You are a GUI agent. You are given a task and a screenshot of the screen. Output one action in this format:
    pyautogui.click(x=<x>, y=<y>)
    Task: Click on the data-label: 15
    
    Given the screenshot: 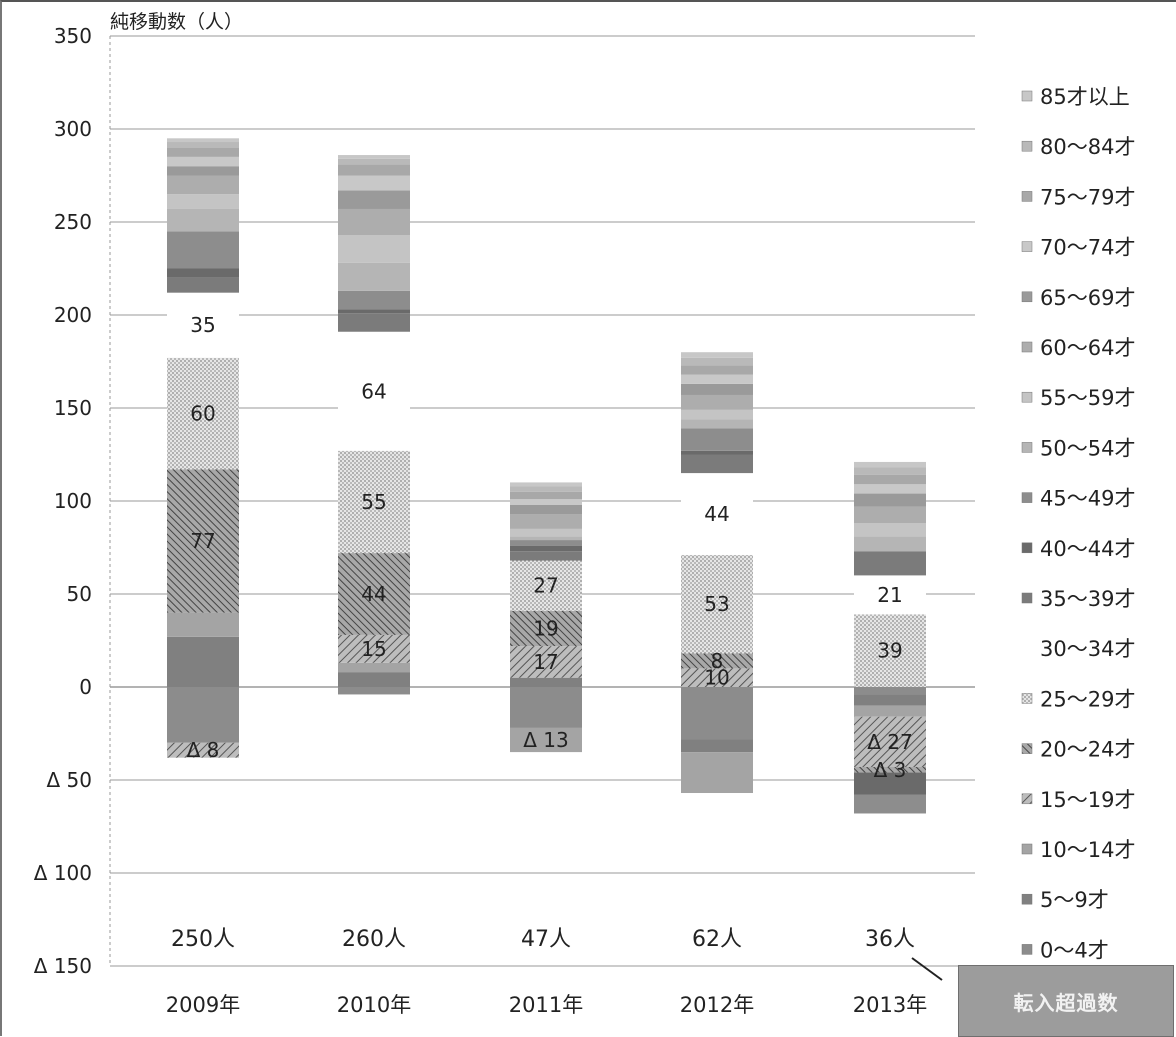 What is the action you would take?
    pyautogui.click(x=373, y=649)
    